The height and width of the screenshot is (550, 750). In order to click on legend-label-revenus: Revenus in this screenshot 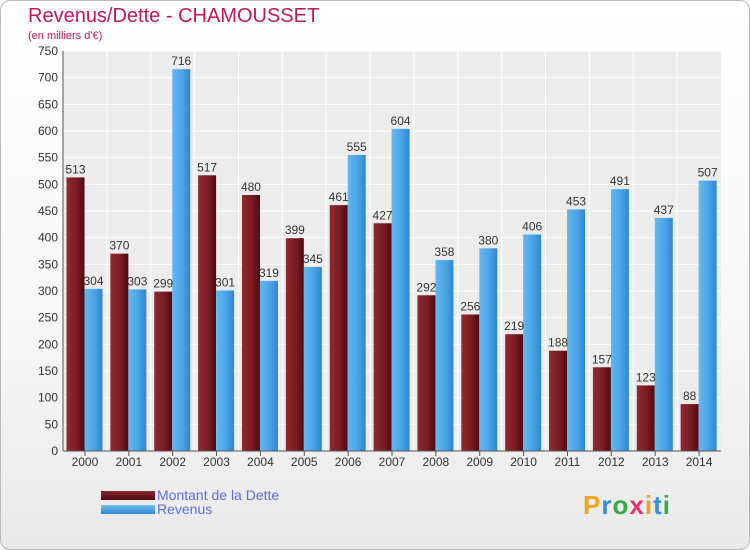, I will do `click(185, 509)`.